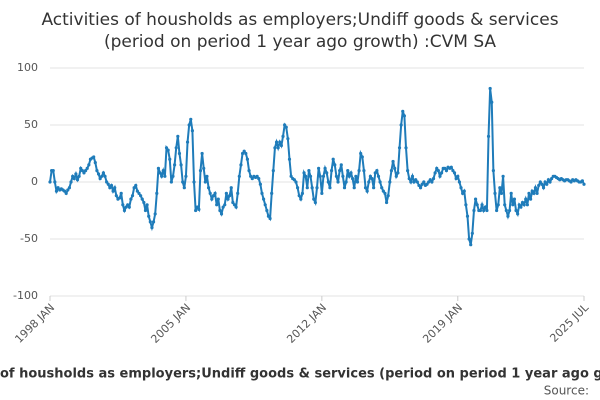  What do you see at coordinates (34, 181) in the screenshot?
I see `y-tick-label: 0` at bounding box center [34, 181].